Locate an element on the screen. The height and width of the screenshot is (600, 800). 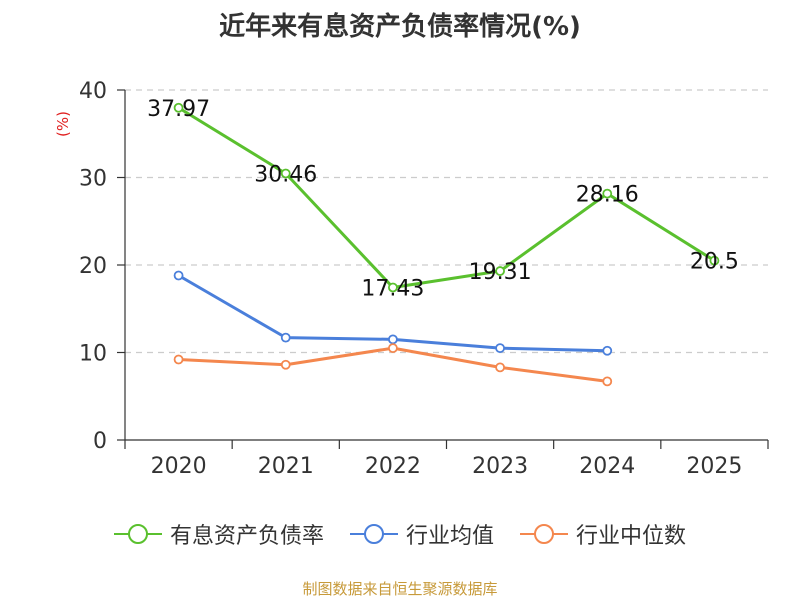
legend-item-debt-ratio: 有息资产负债率 is located at coordinates (218, 534).